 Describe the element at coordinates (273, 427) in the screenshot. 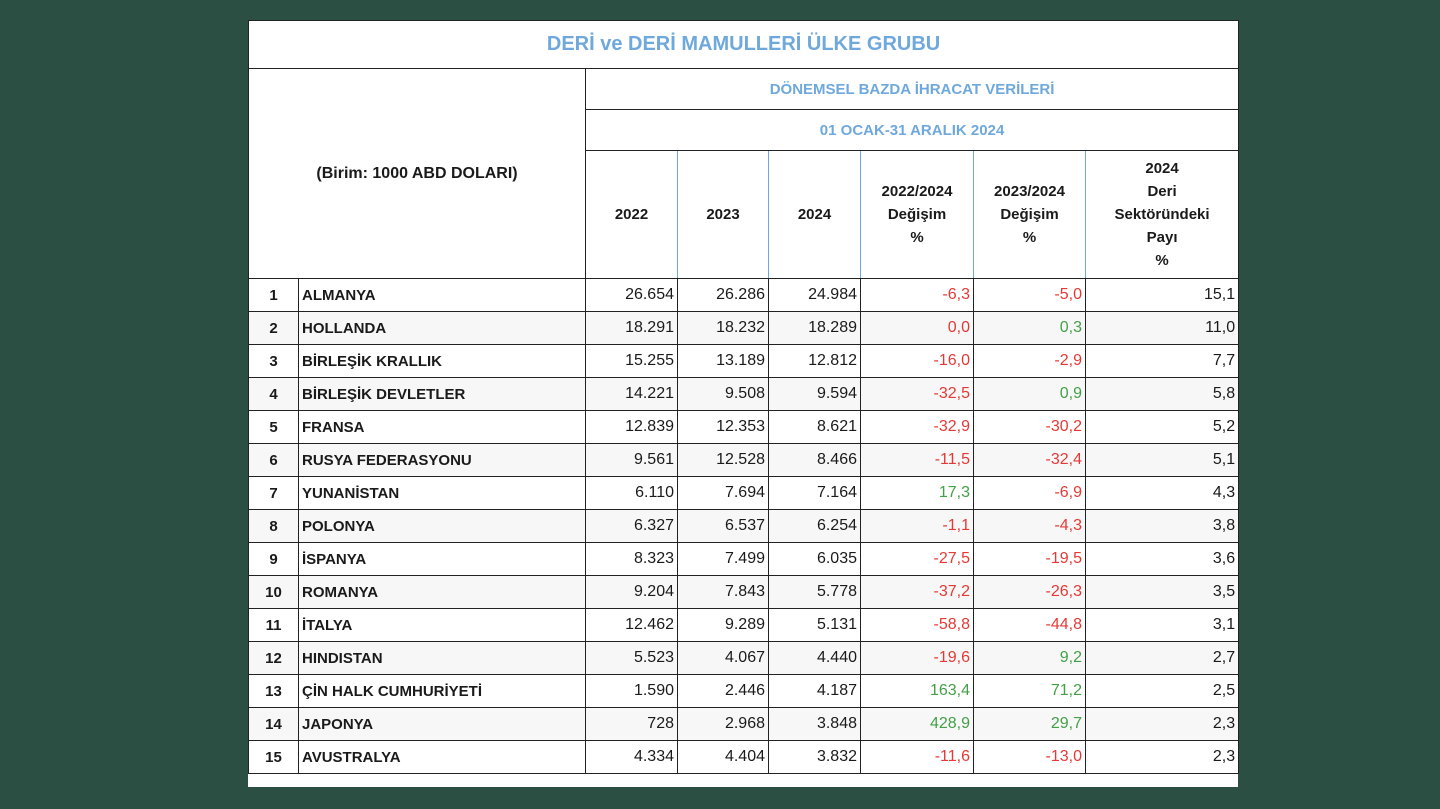

I see `row-rank: 5` at that location.